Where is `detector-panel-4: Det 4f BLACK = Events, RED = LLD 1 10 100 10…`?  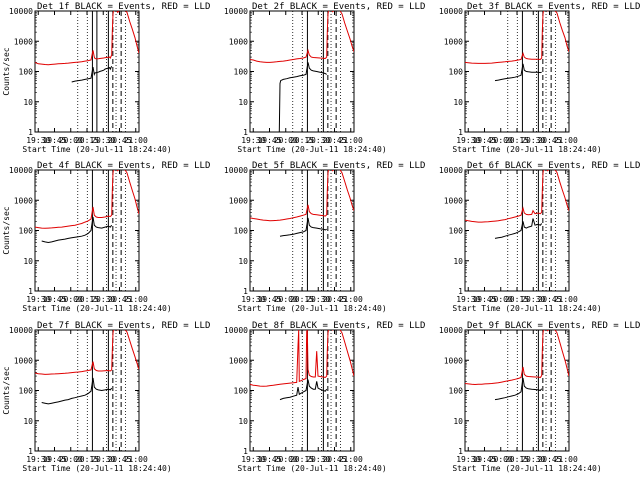
detector-panel-4: Det 4f BLACK = Events, RED = LLD 1 10 100 10… is located at coordinates (106, 237).